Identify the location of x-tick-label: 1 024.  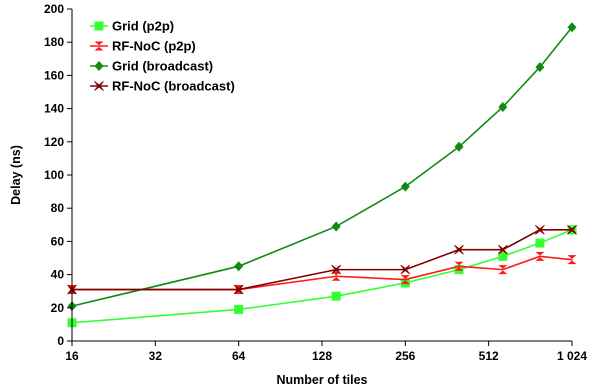
(572, 356).